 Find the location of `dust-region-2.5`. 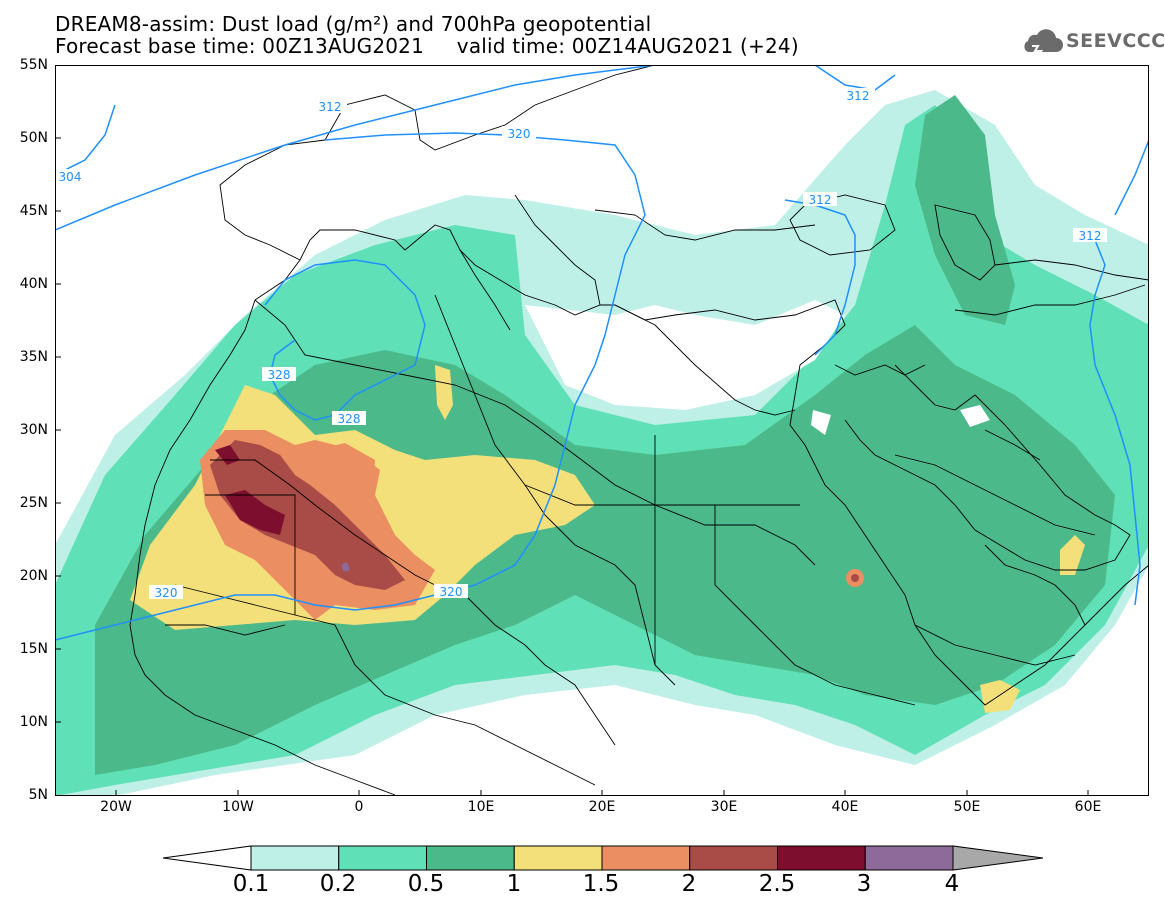

dust-region-2.5 is located at coordinates (255, 512).